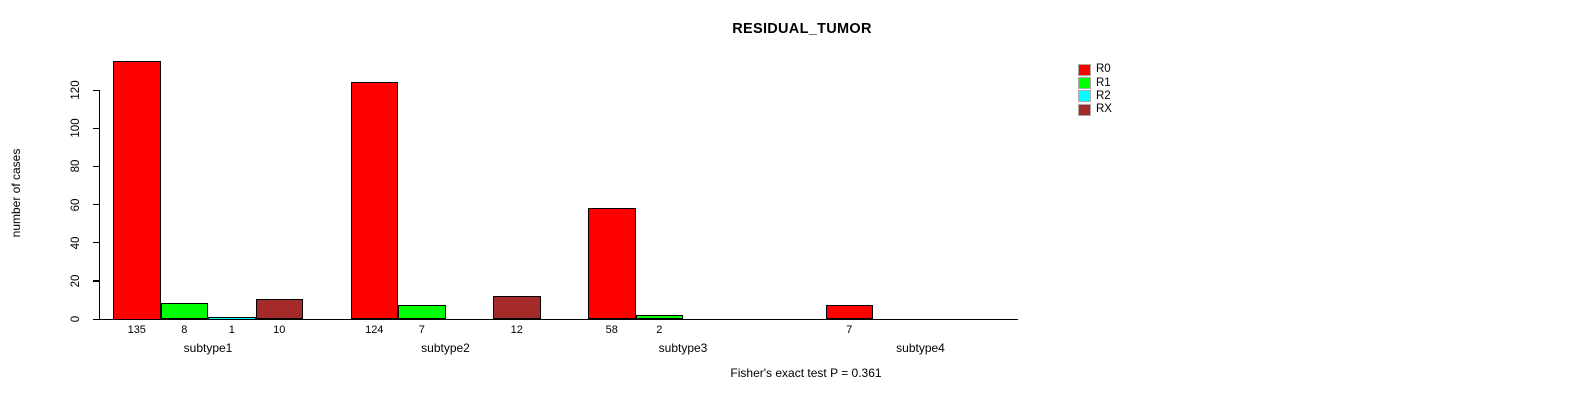 The image size is (1590, 400). Describe the element at coordinates (232, 318) in the screenshot. I see `bar-r2-subtype1` at that location.